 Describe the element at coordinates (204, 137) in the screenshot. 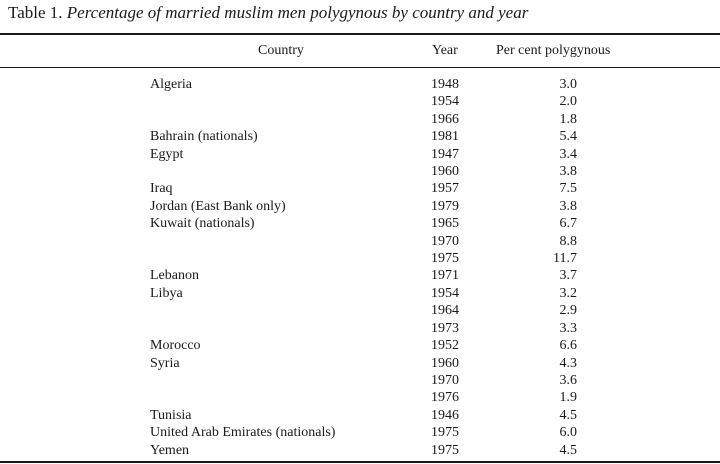

I see `cell-country: Bahrain (nationals)` at that location.